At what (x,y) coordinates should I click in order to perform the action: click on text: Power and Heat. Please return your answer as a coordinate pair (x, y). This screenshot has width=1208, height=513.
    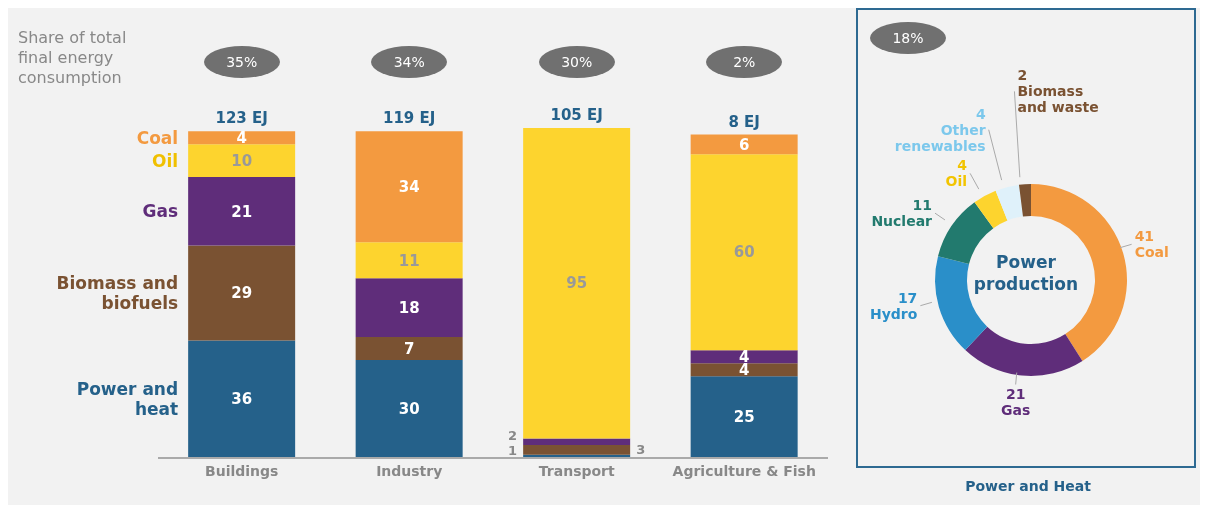
    Looking at the image, I should click on (1028, 486).